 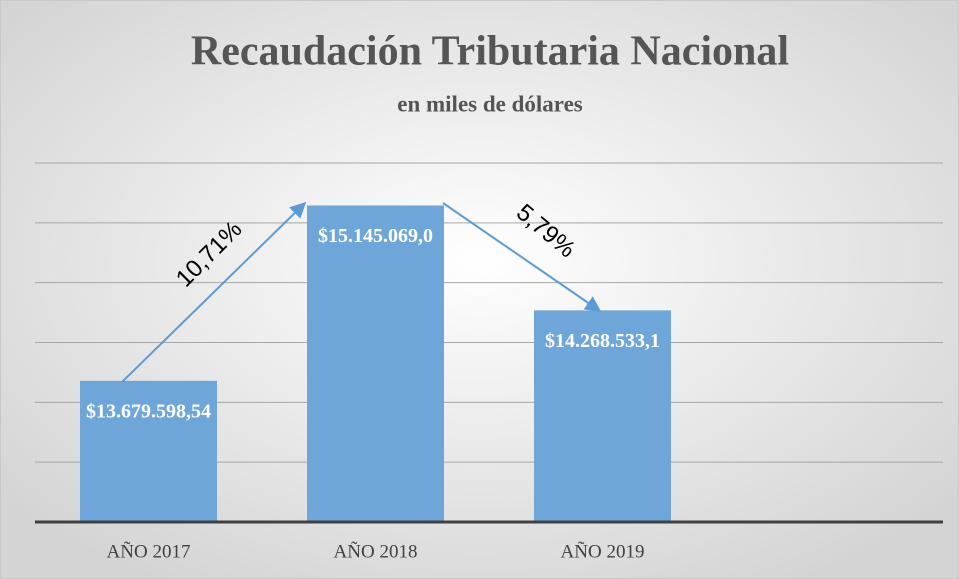 What do you see at coordinates (490, 103) in the screenshot?
I see `chart-subtitle: en miles de dólares` at bounding box center [490, 103].